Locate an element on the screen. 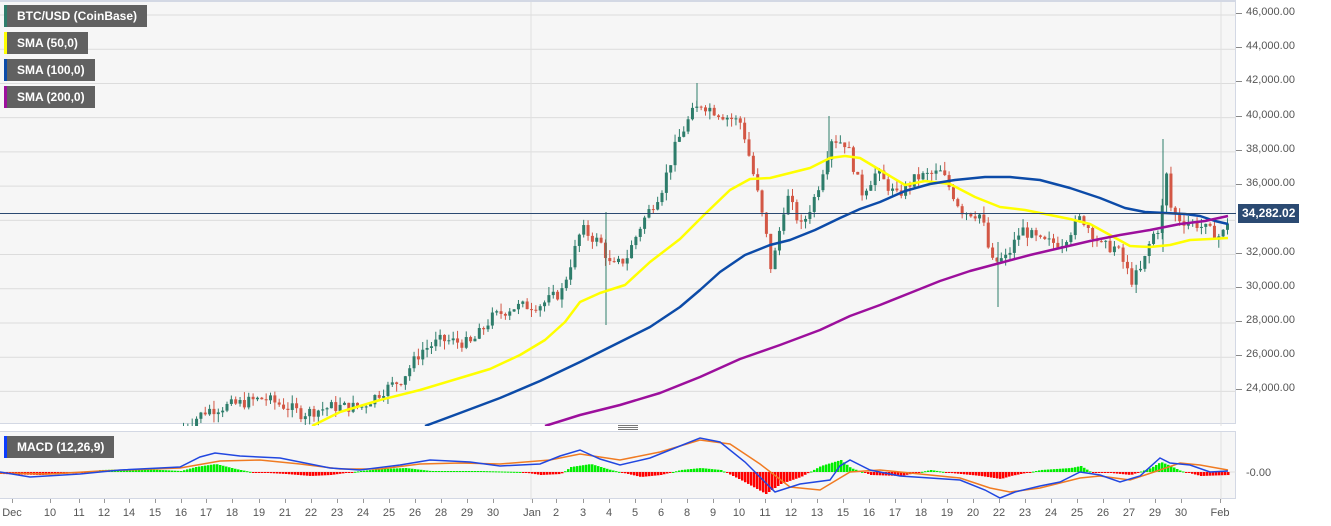  legend-label-sma200: SMA (200,0) is located at coordinates (51, 97).